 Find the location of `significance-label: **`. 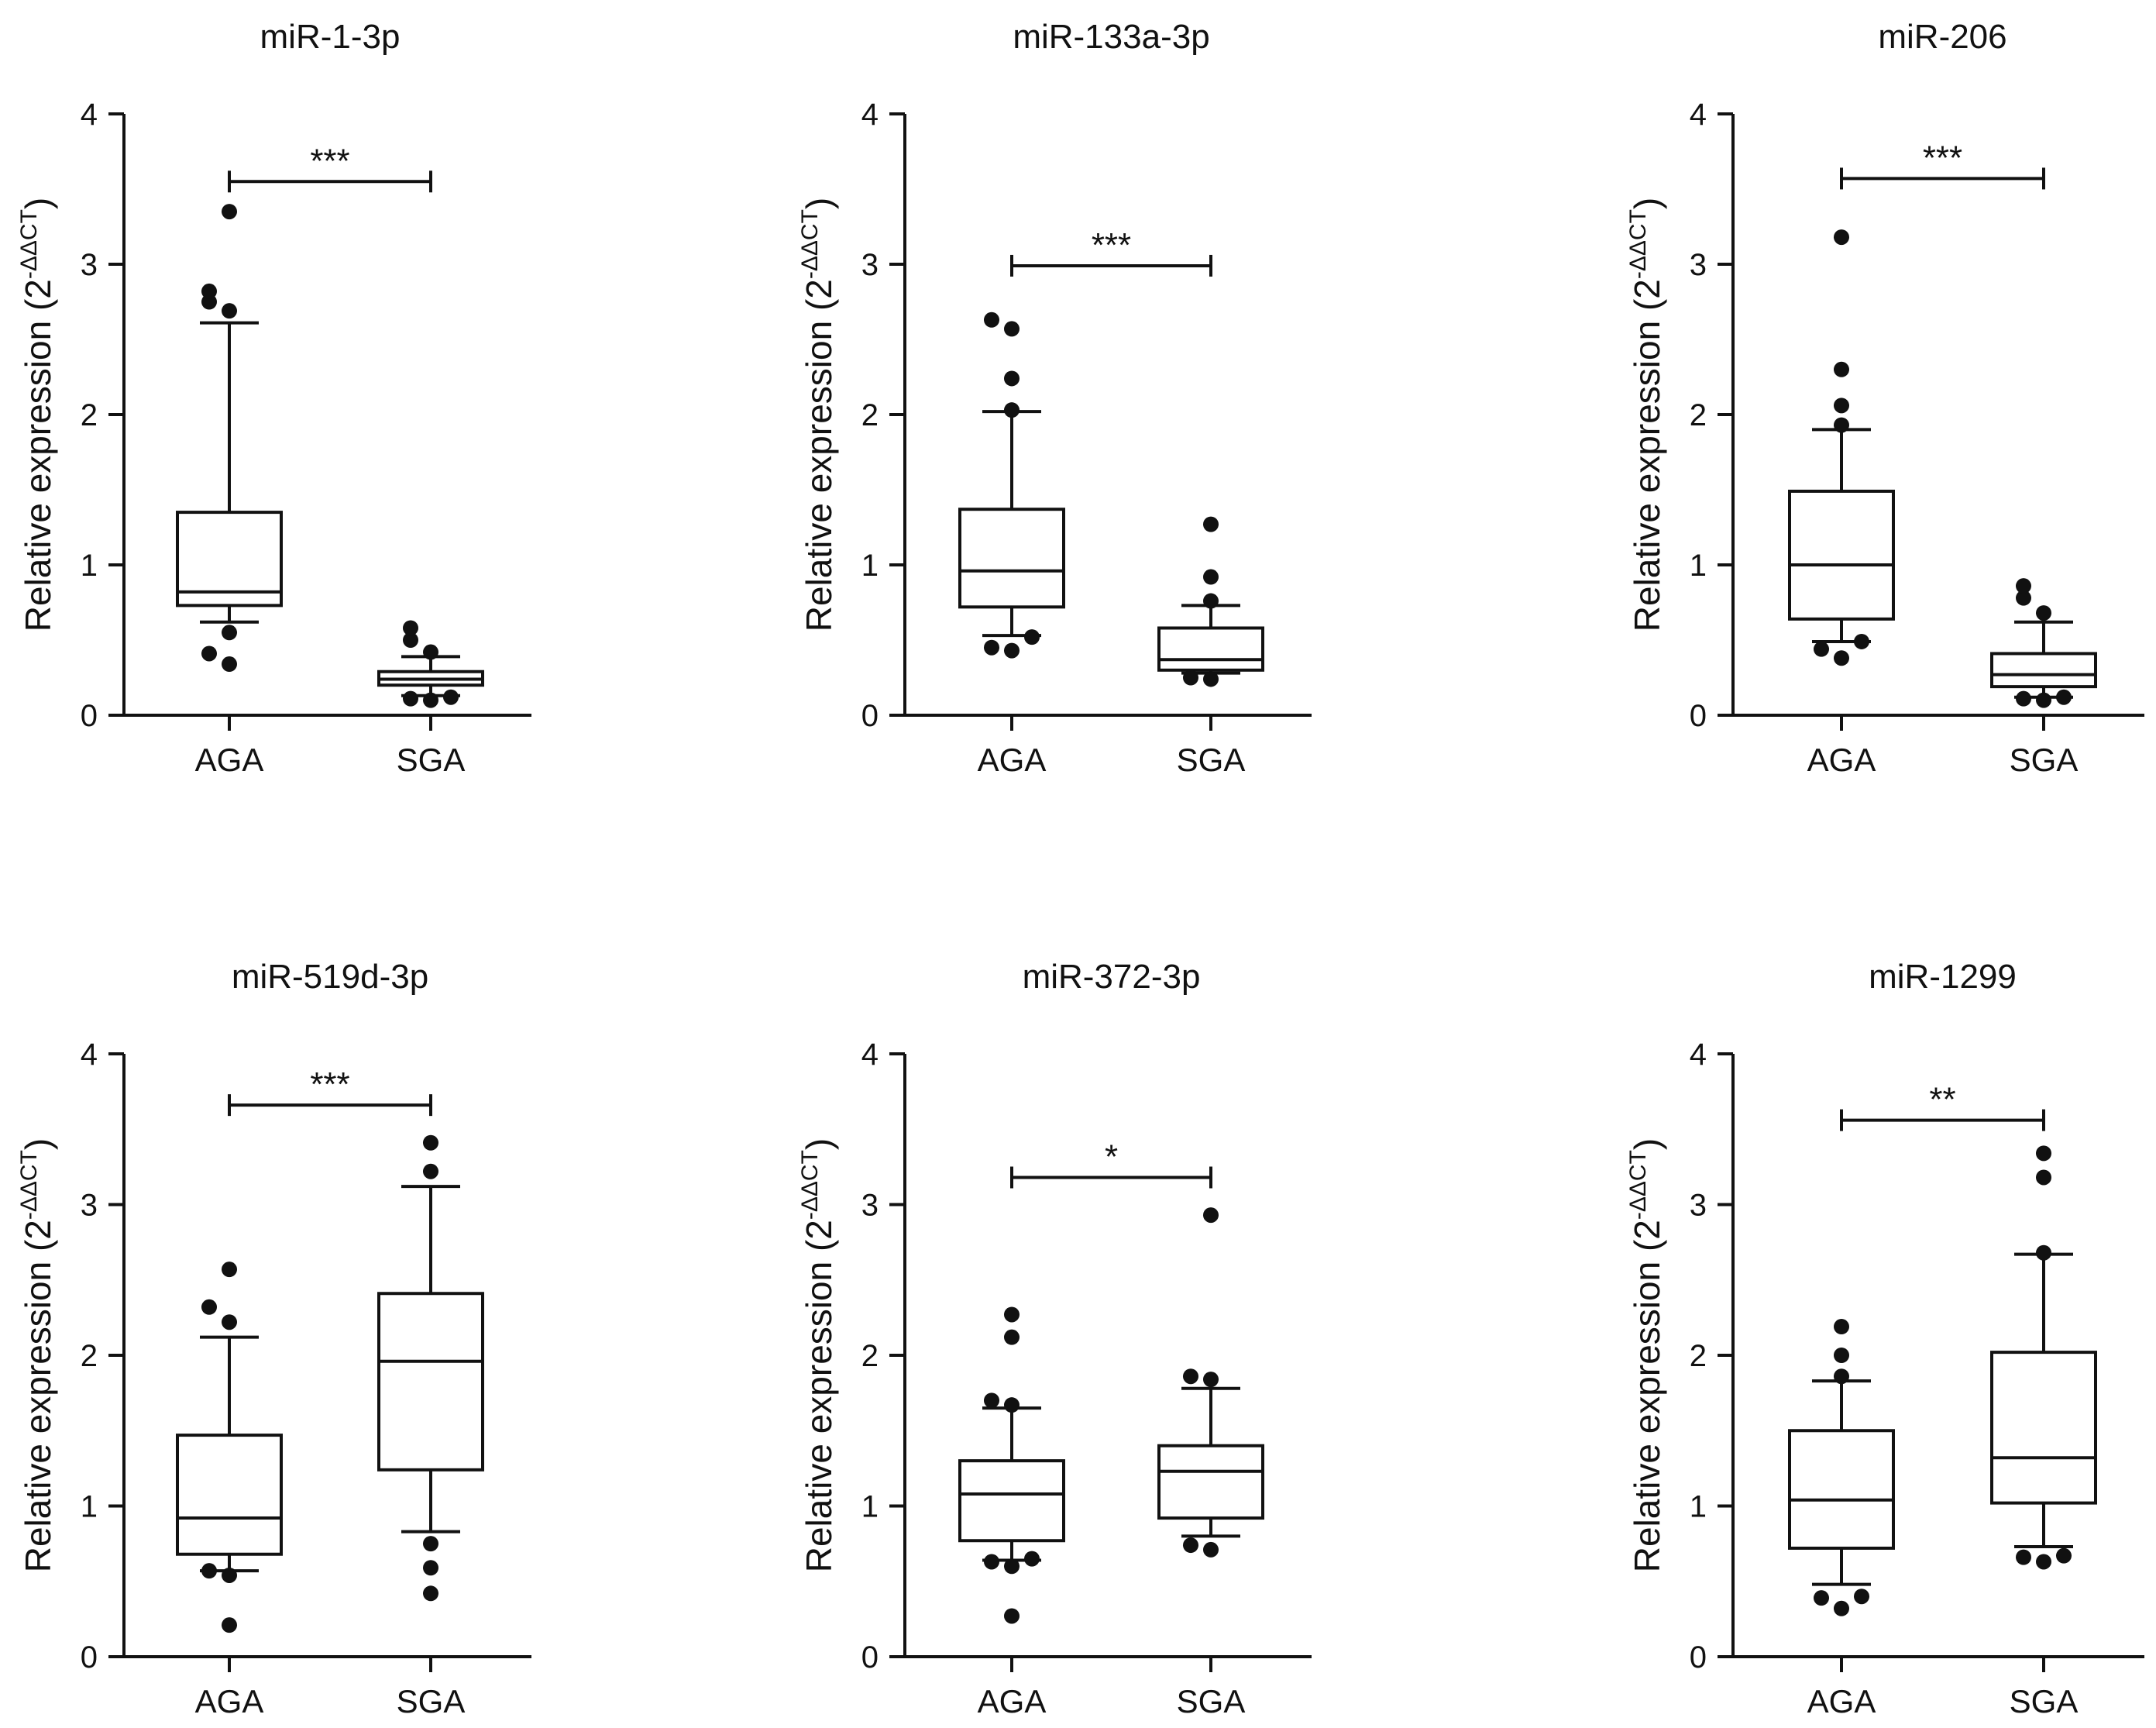

significance-label: ** is located at coordinates (1942, 1100).